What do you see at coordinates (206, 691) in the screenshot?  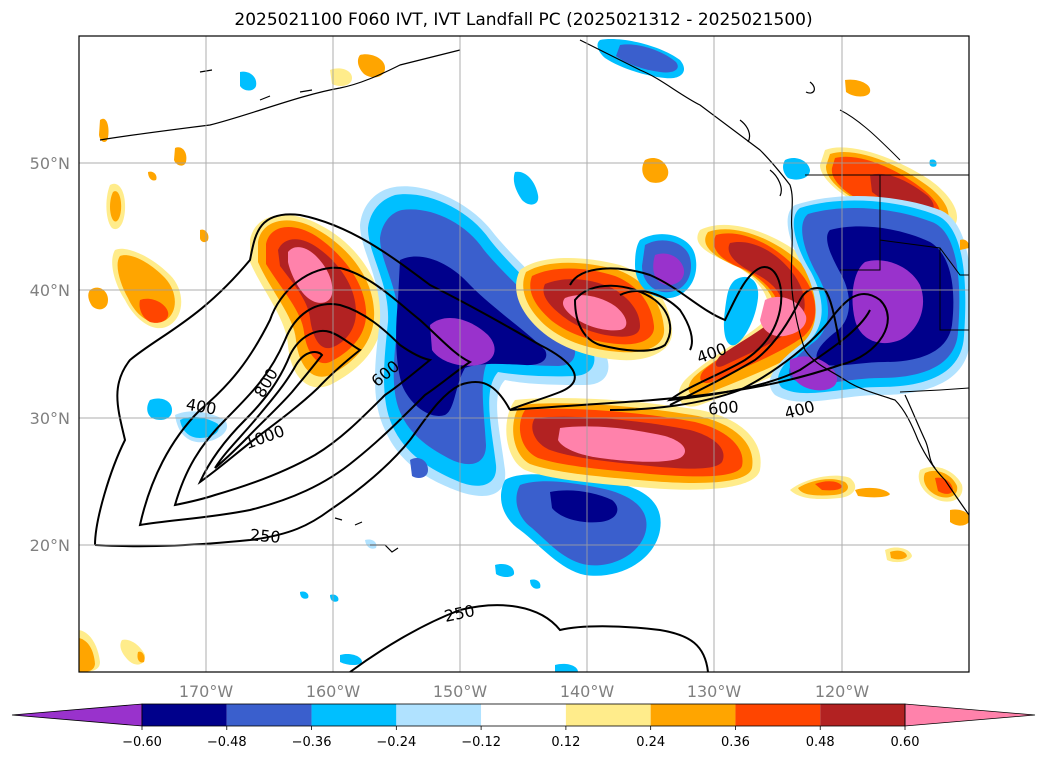 I see `lon-tick-label: 170°W` at bounding box center [206, 691].